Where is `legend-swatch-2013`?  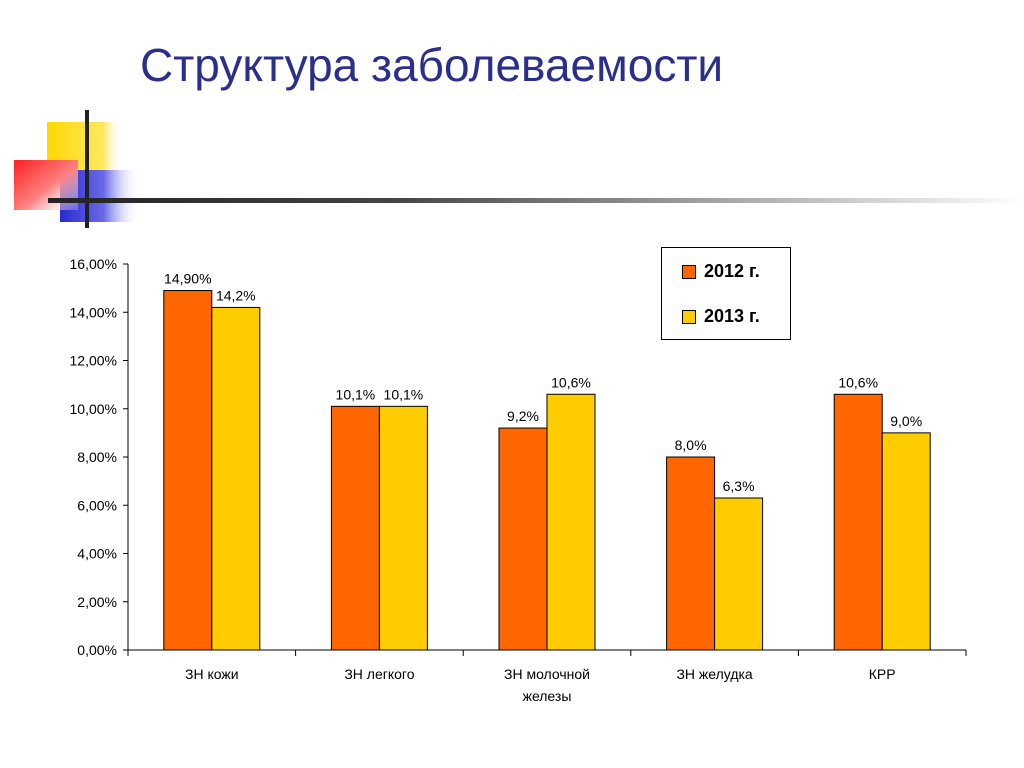
legend-swatch-2013 is located at coordinates (689, 316).